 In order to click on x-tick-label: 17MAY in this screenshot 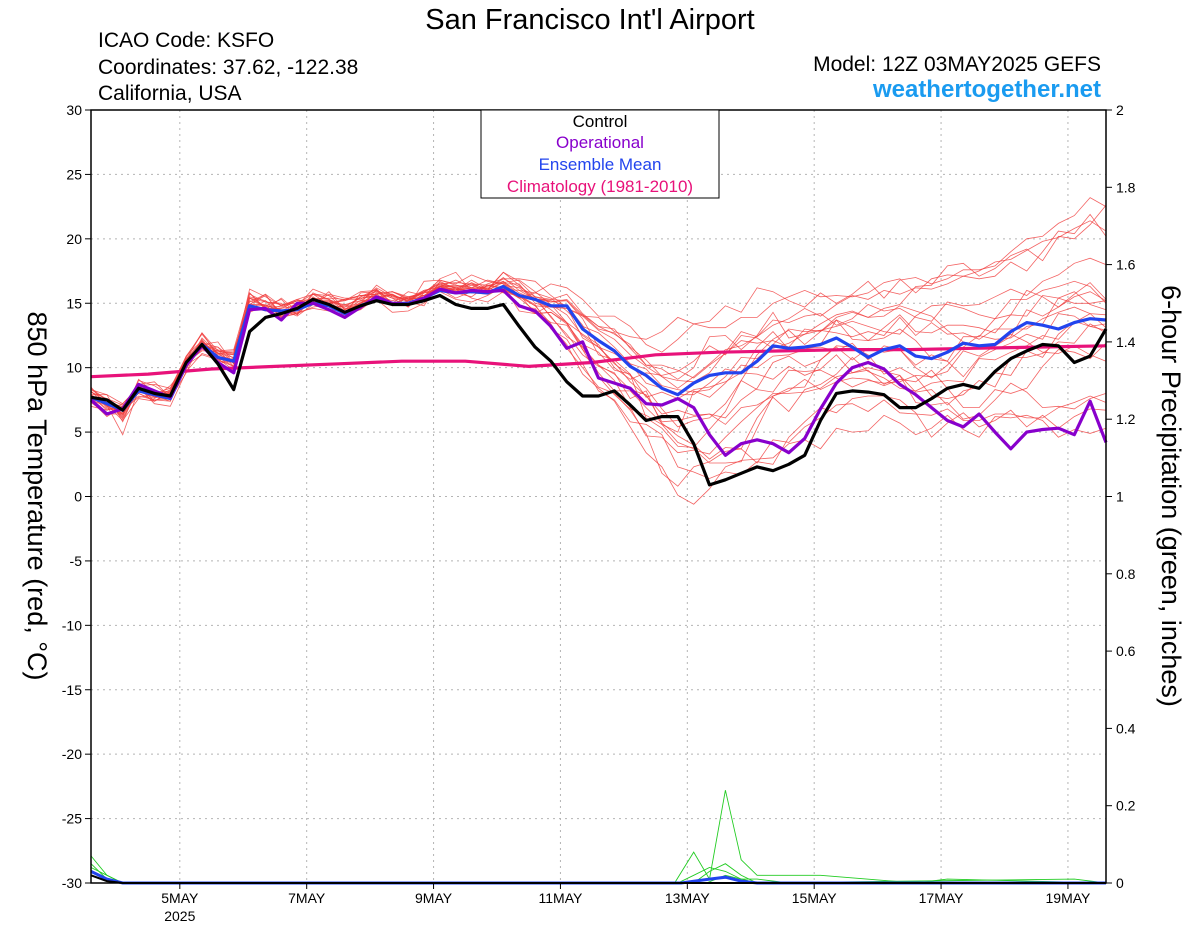, I will do `click(942, 898)`.